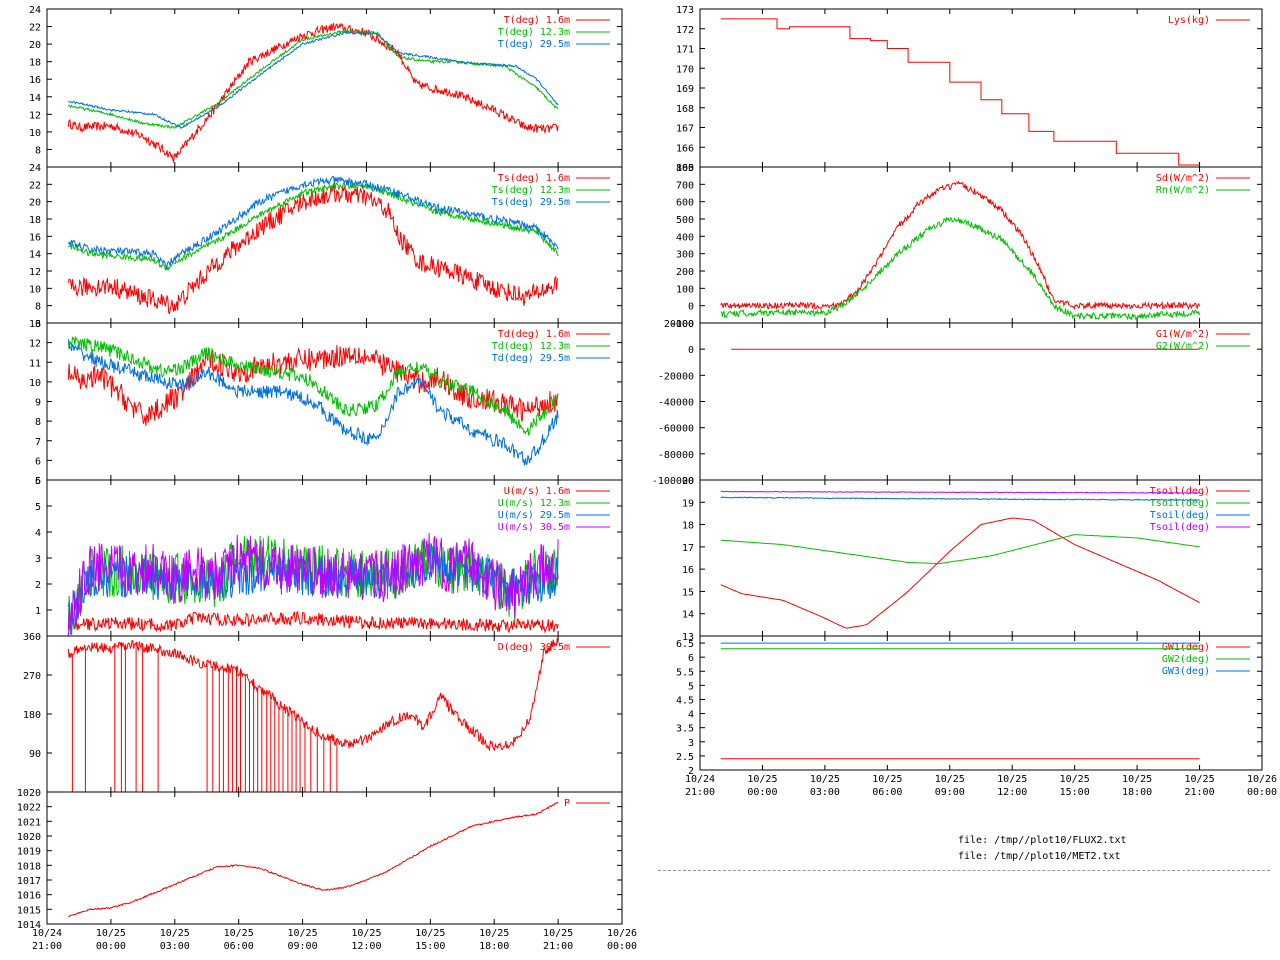 This screenshot has height=960, width=1280. I want to click on panel-6-ytick-label: 1016, so click(29, 896).